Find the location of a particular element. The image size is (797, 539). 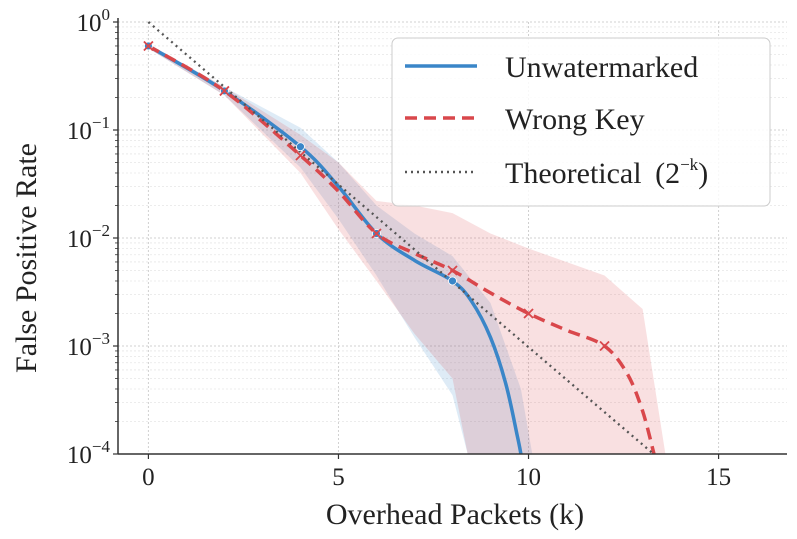

legend-theoretical-math: (2 is located at coordinates (667, 173).